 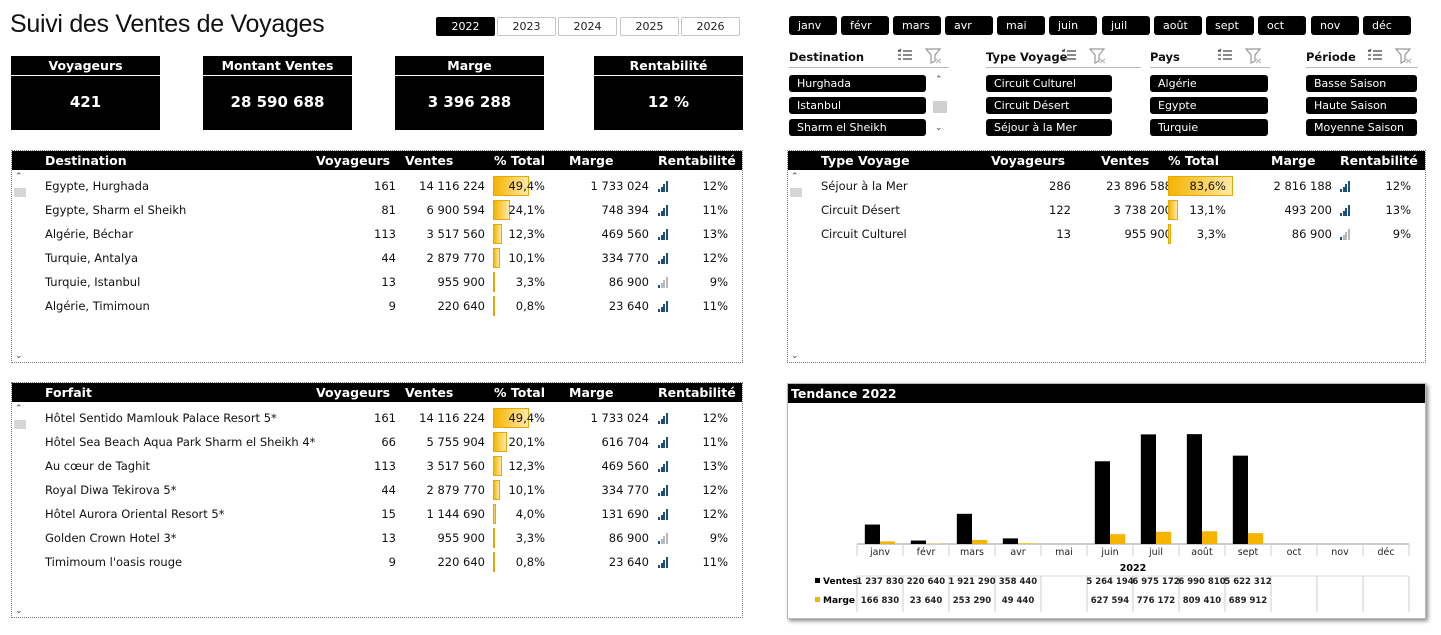 What do you see at coordinates (710, 26) in the screenshot?
I see `year-button-2026: 2026` at bounding box center [710, 26].